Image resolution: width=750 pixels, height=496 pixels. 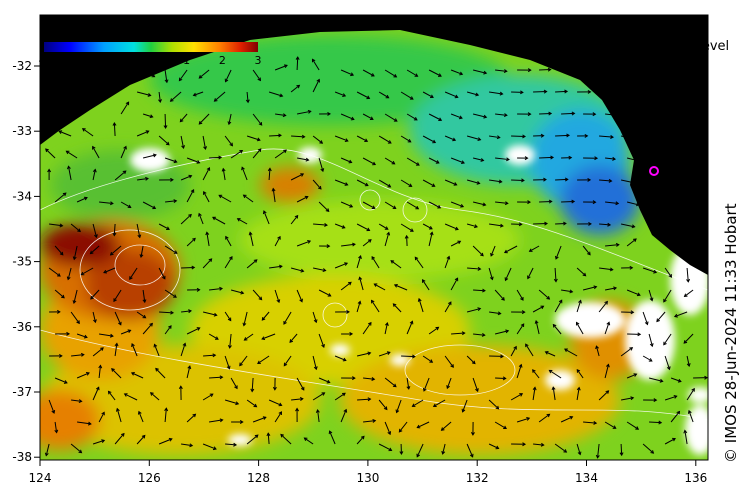 What do you see at coordinates (44, 60) in the screenshot?
I see `colorbar-tick-label: -3` at bounding box center [44, 60].